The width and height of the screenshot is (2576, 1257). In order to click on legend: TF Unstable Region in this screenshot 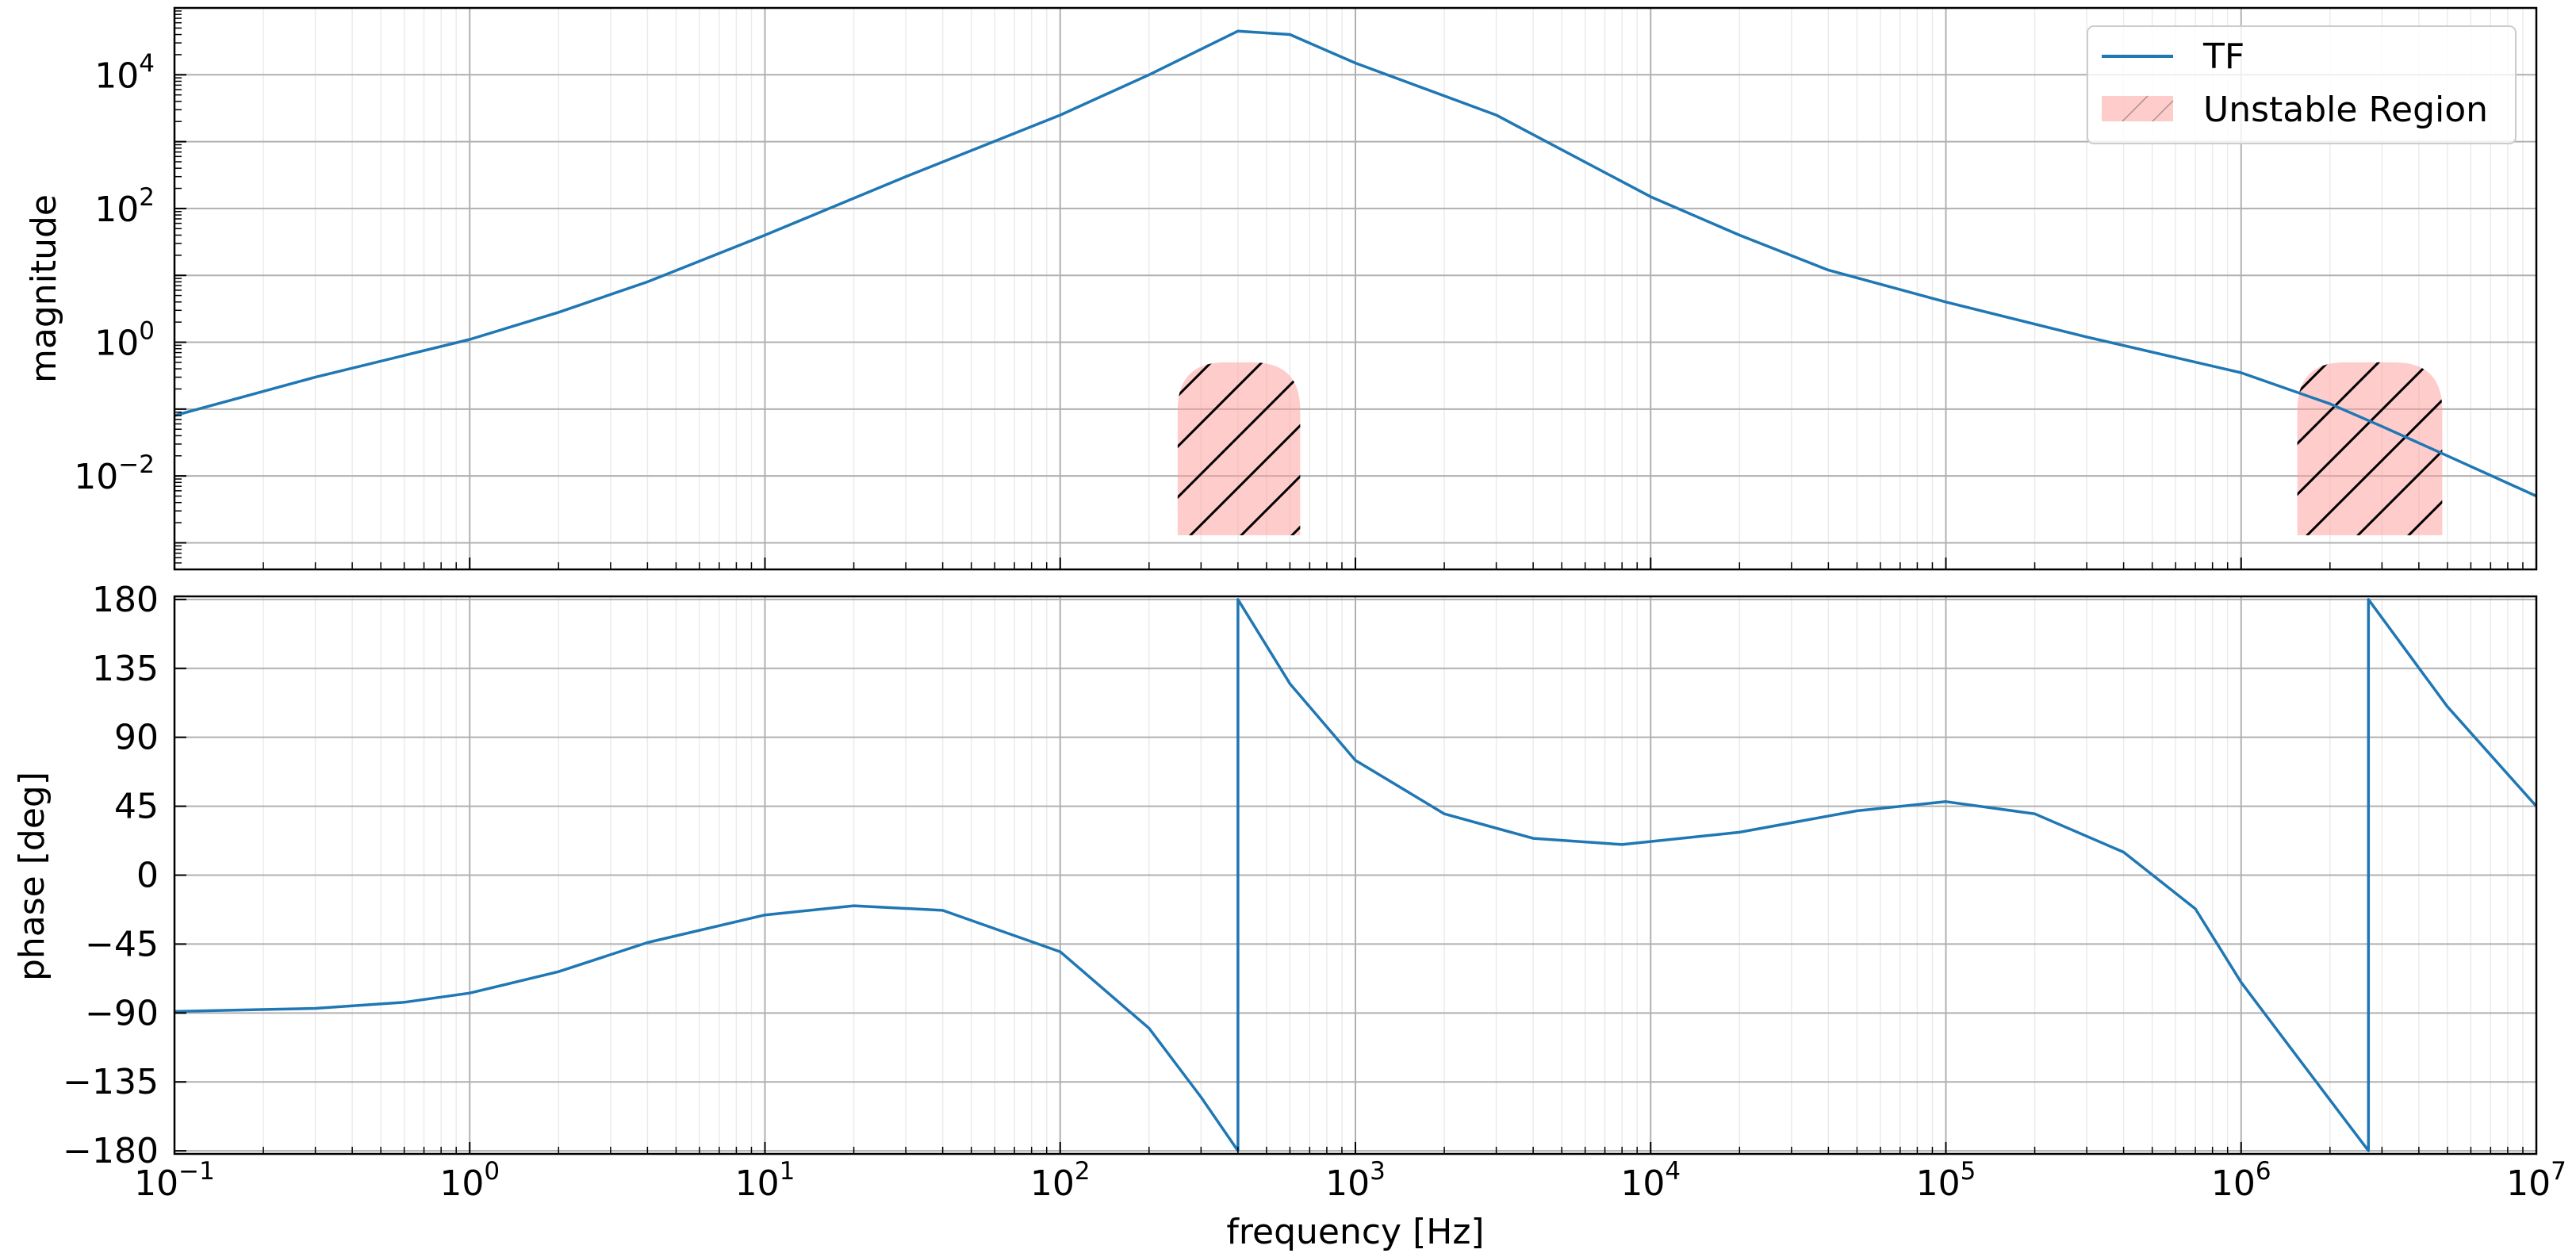, I will do `click(2302, 85)`.